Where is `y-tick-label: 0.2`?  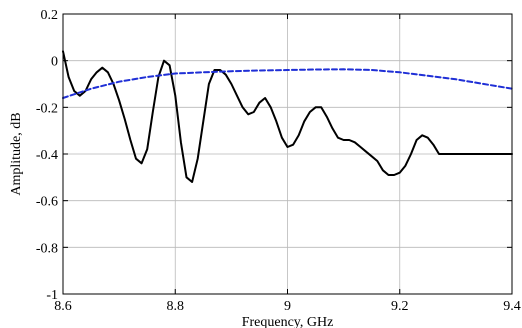
y-tick-label: 0.2 is located at coordinates (50, 15).